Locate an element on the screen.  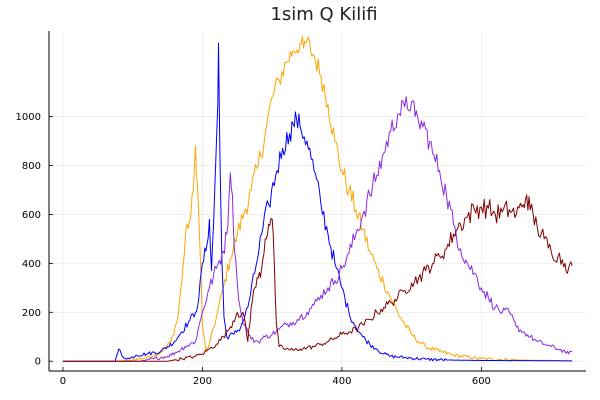
chart-title: 1sim Q Kilifi is located at coordinates (323, 14).